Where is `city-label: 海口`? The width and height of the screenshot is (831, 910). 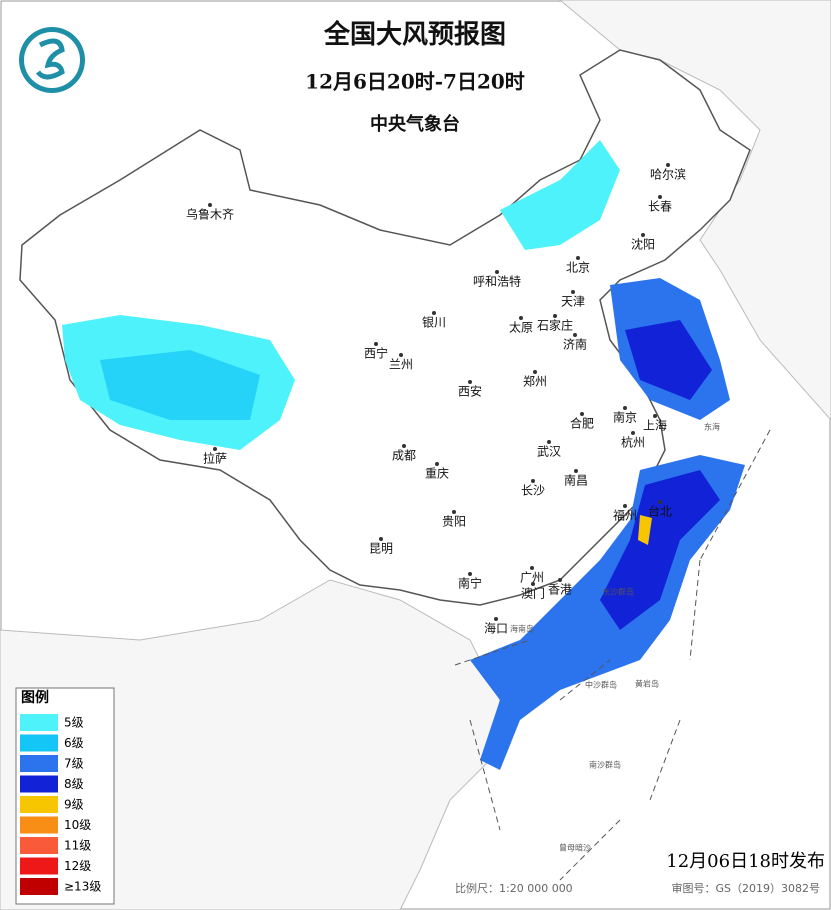 city-label: 海口 is located at coordinates (496, 628).